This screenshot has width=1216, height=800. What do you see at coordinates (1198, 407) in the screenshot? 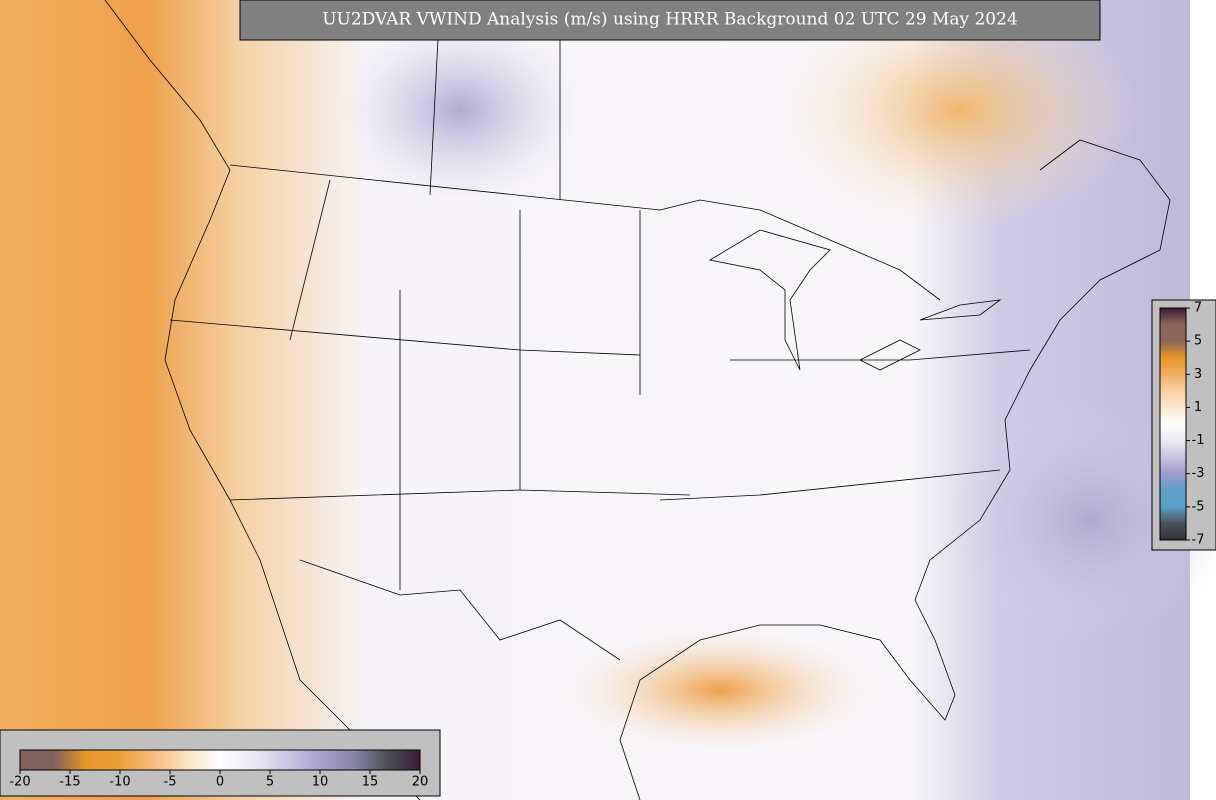
I see `colorbar-tick-label: 1` at bounding box center [1198, 407].